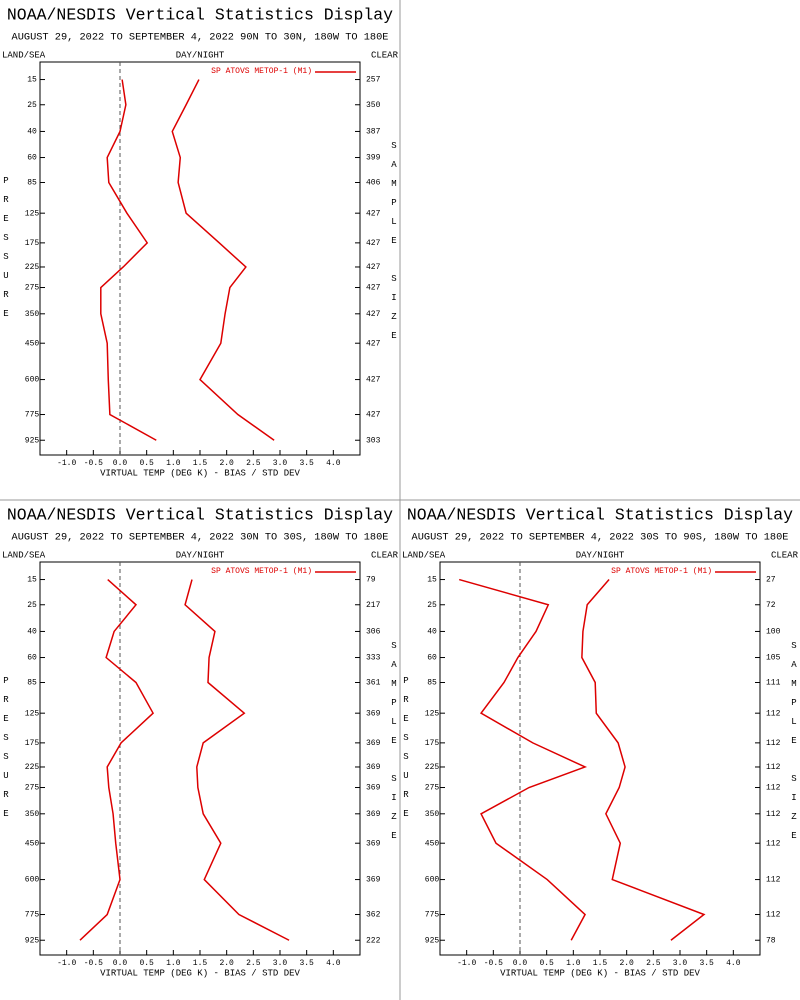 The width and height of the screenshot is (800, 1000). I want to click on x-tick-label: 0.5, so click(546, 963).